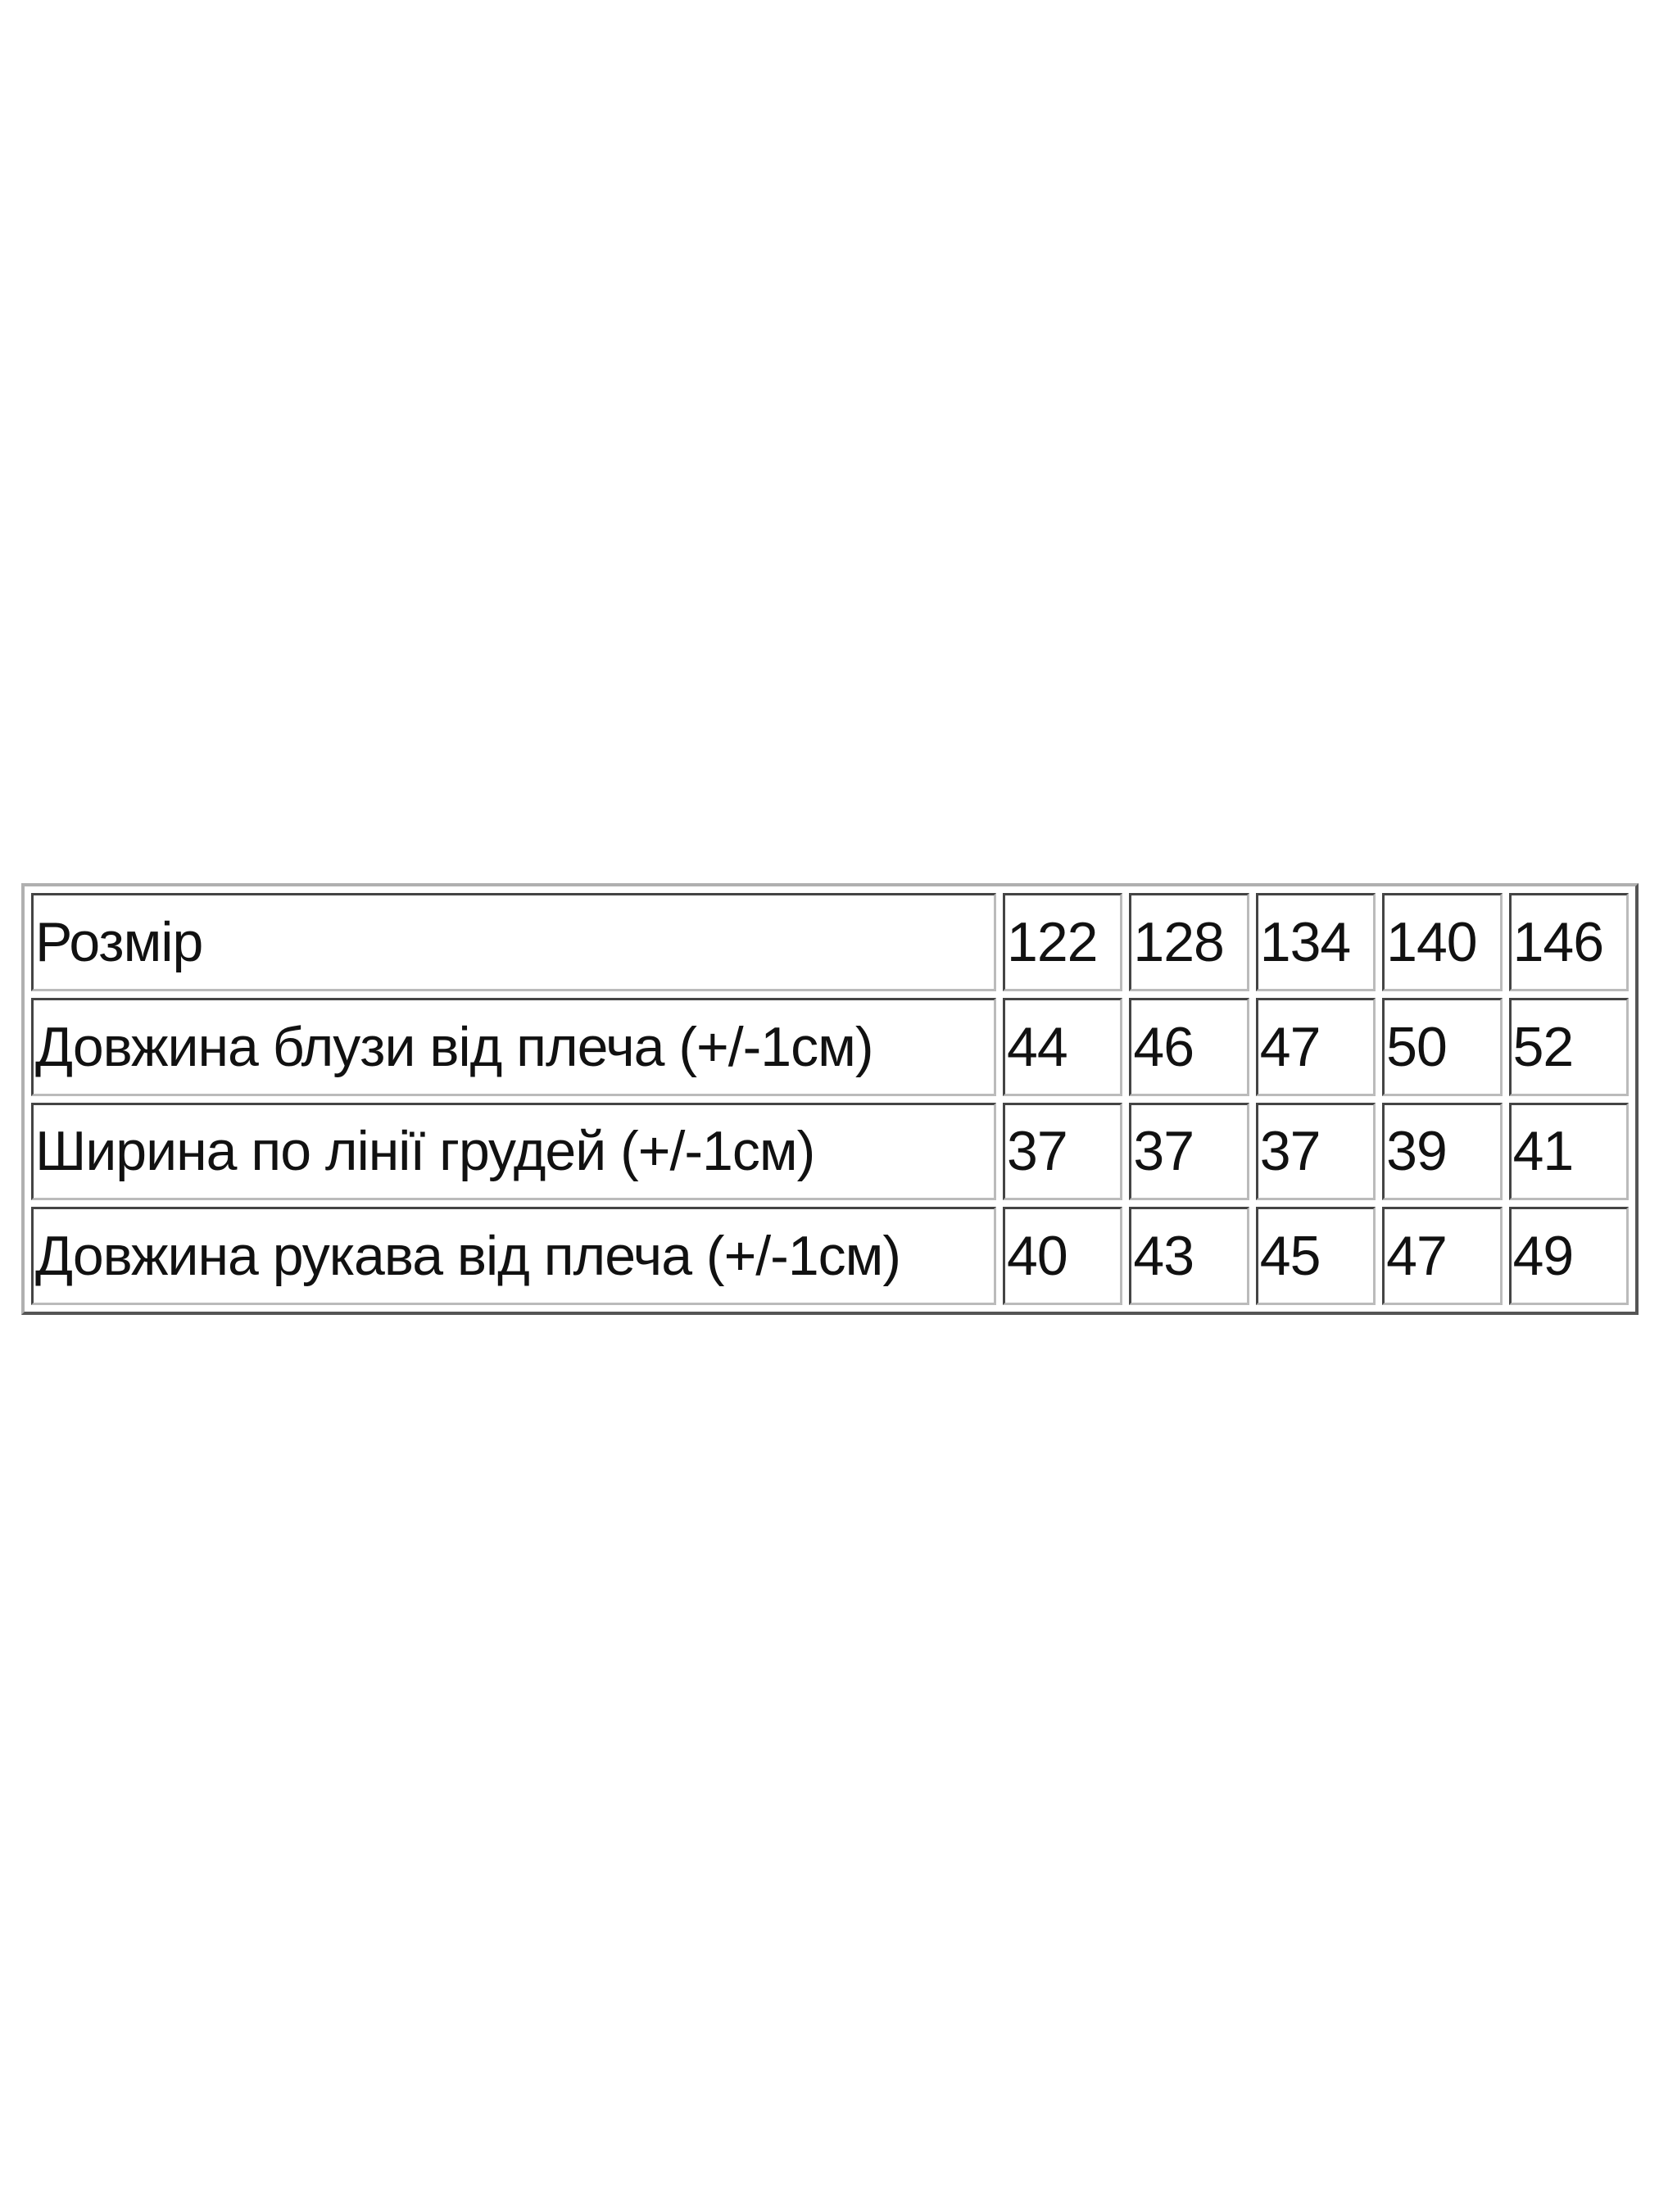 The height and width of the screenshot is (2212, 1659). I want to click on size-cell: 140, so click(1442, 942).